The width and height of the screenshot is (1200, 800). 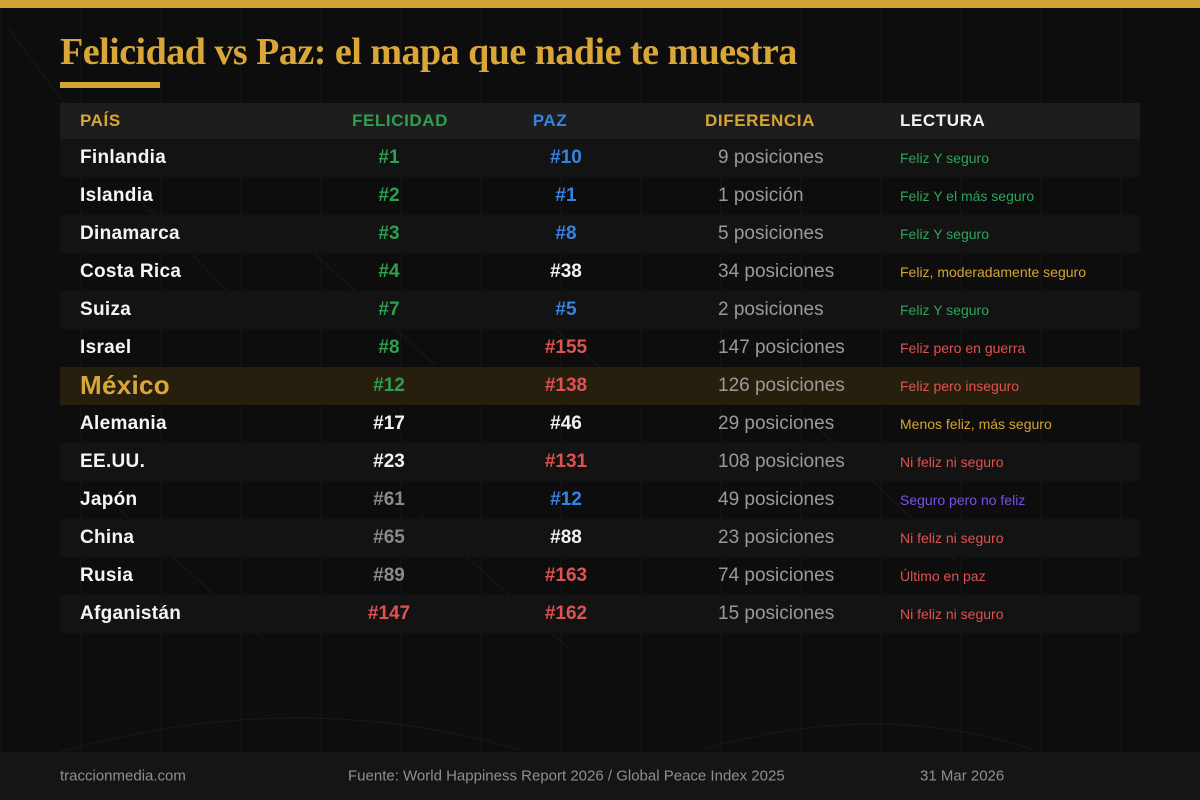 I want to click on reading-cell: Feliz, moderadamente seguro, so click(x=993, y=271).